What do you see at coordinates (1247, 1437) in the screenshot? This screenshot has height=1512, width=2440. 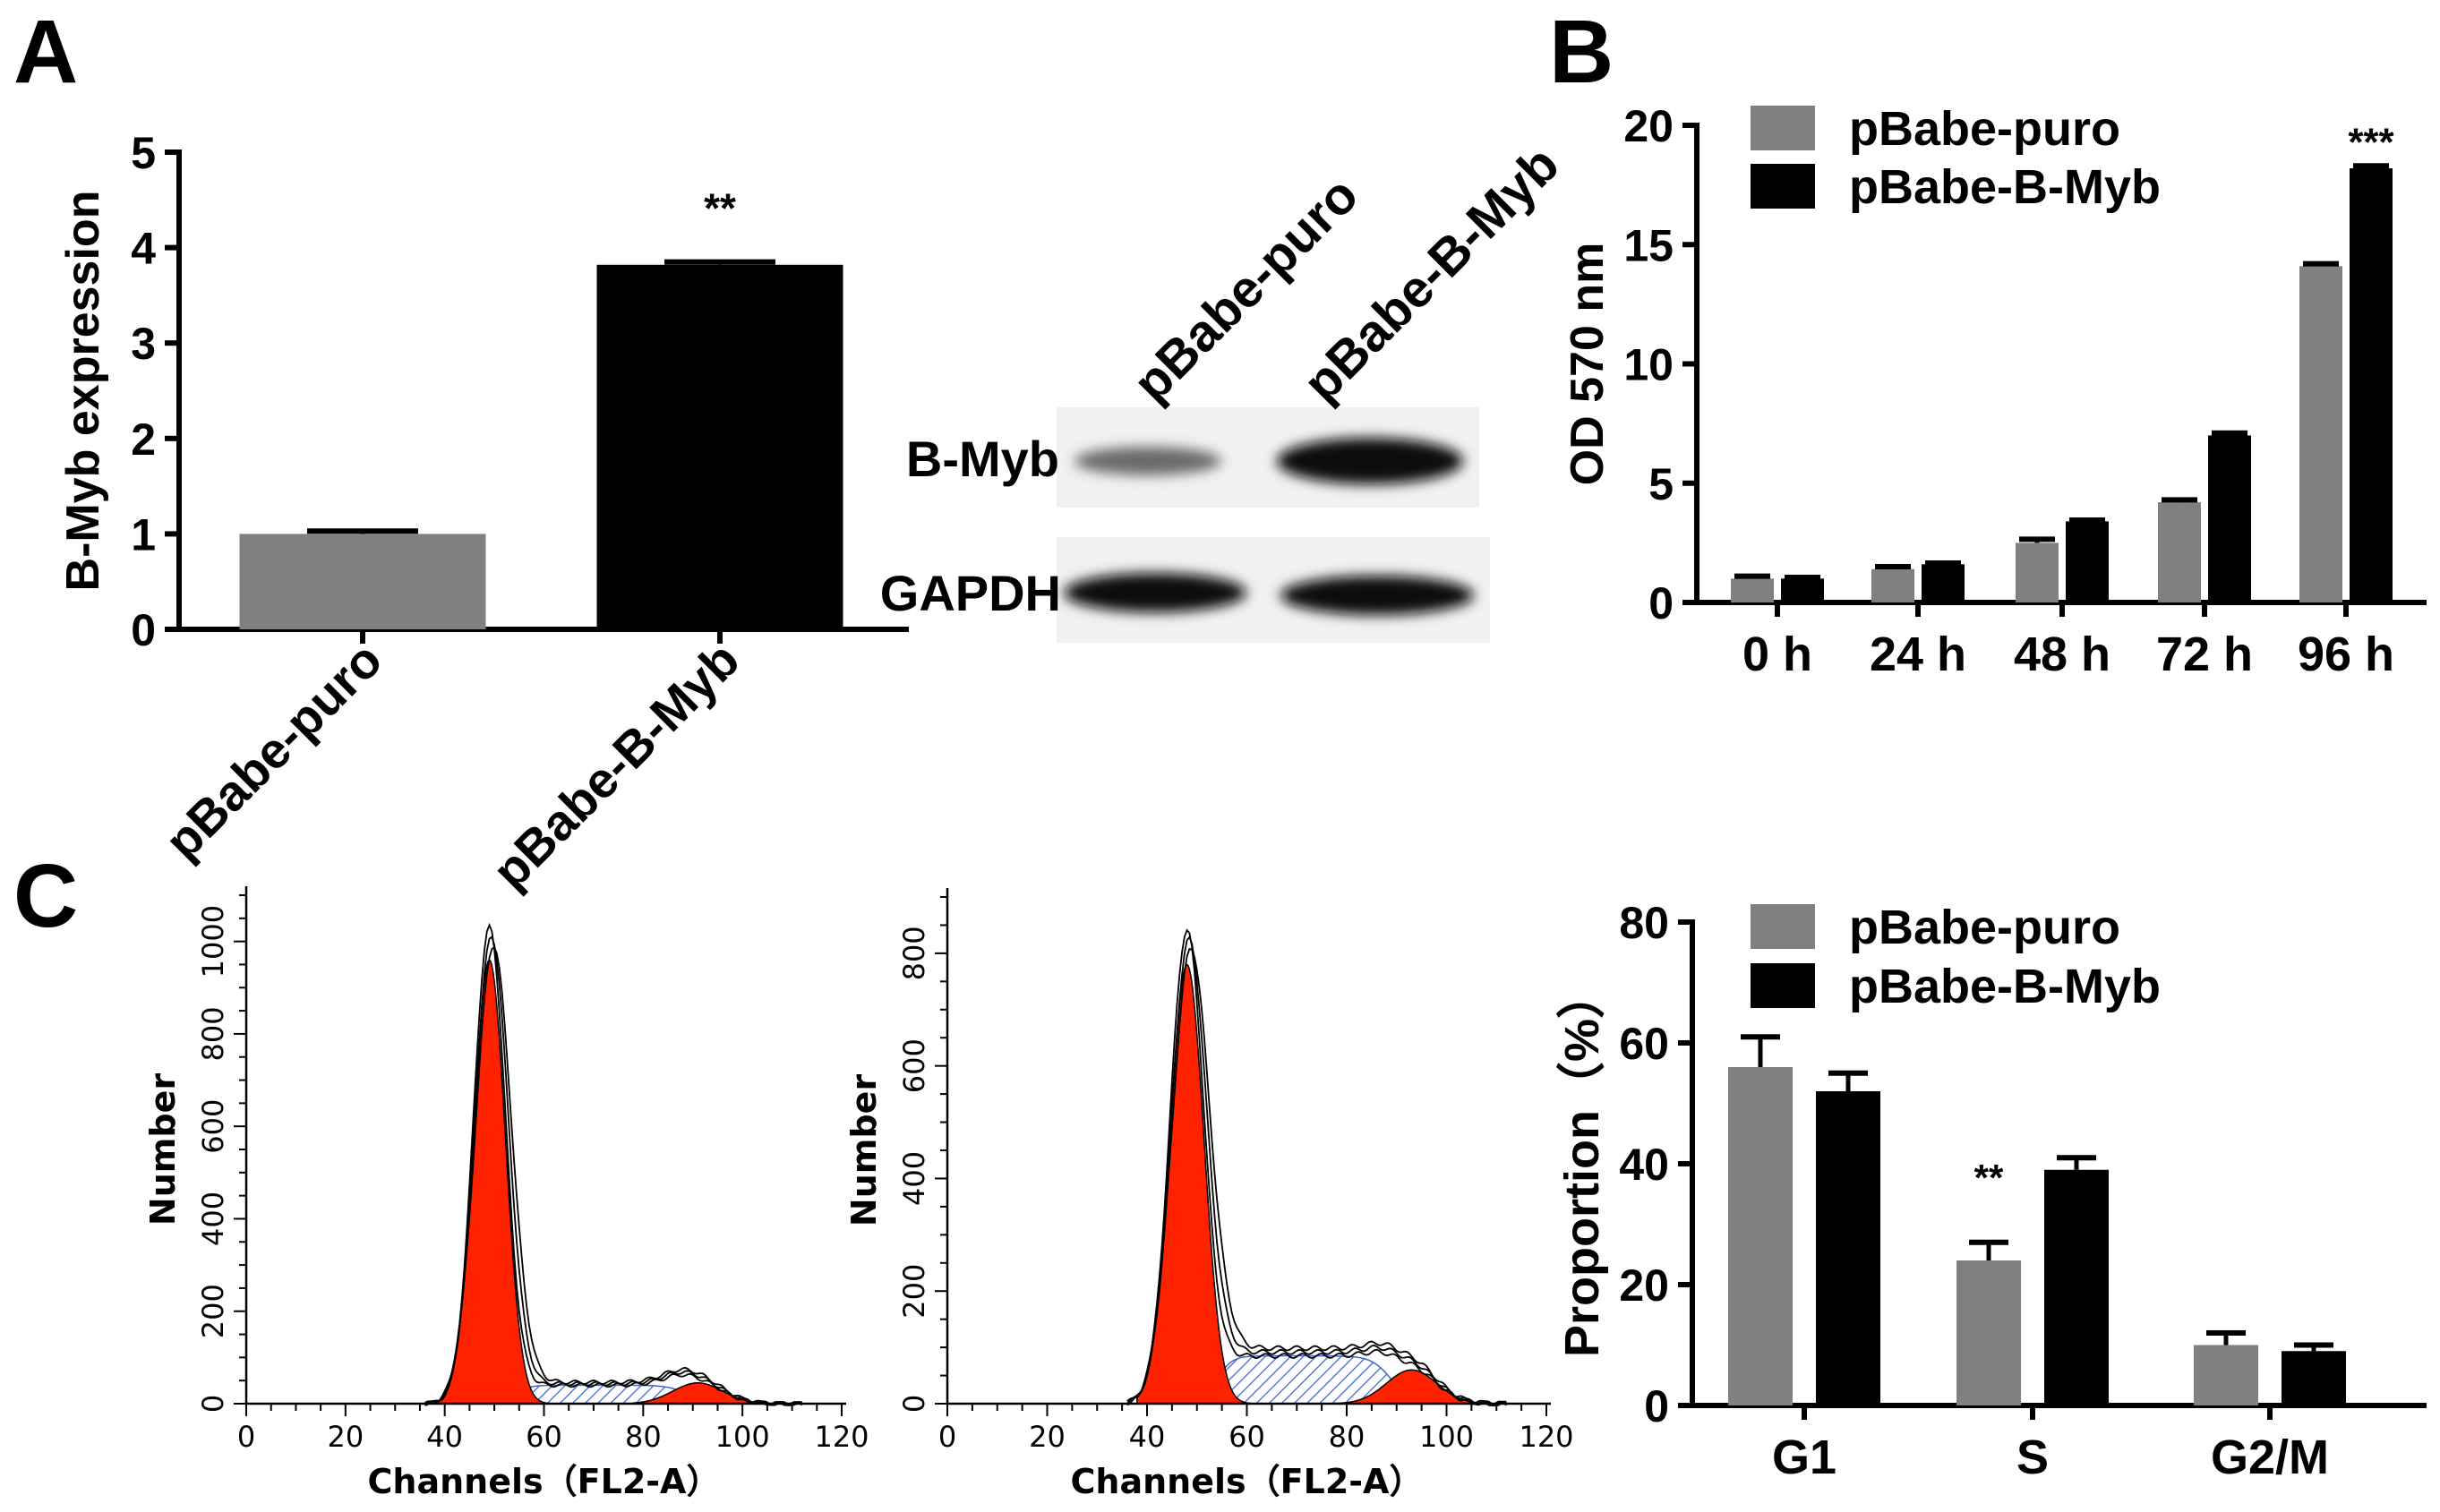 I see `x-tick-label: 60` at bounding box center [1247, 1437].